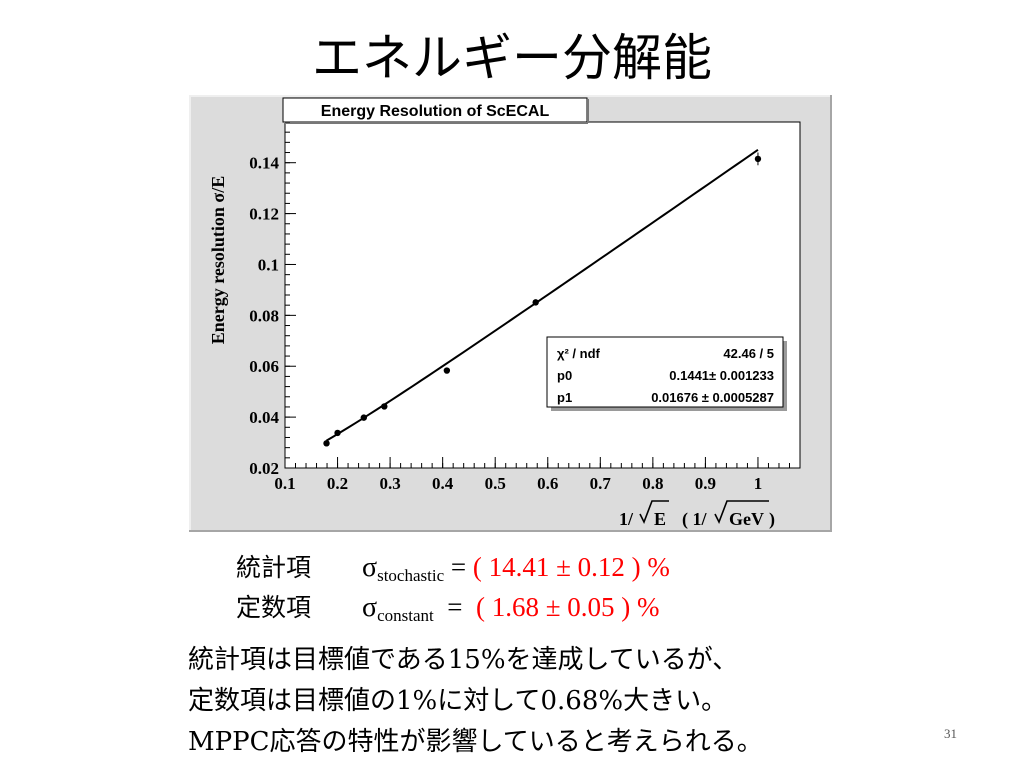 The image size is (1024, 768). I want to click on y-axis-label: Energy resolution σ/E, so click(218, 260).